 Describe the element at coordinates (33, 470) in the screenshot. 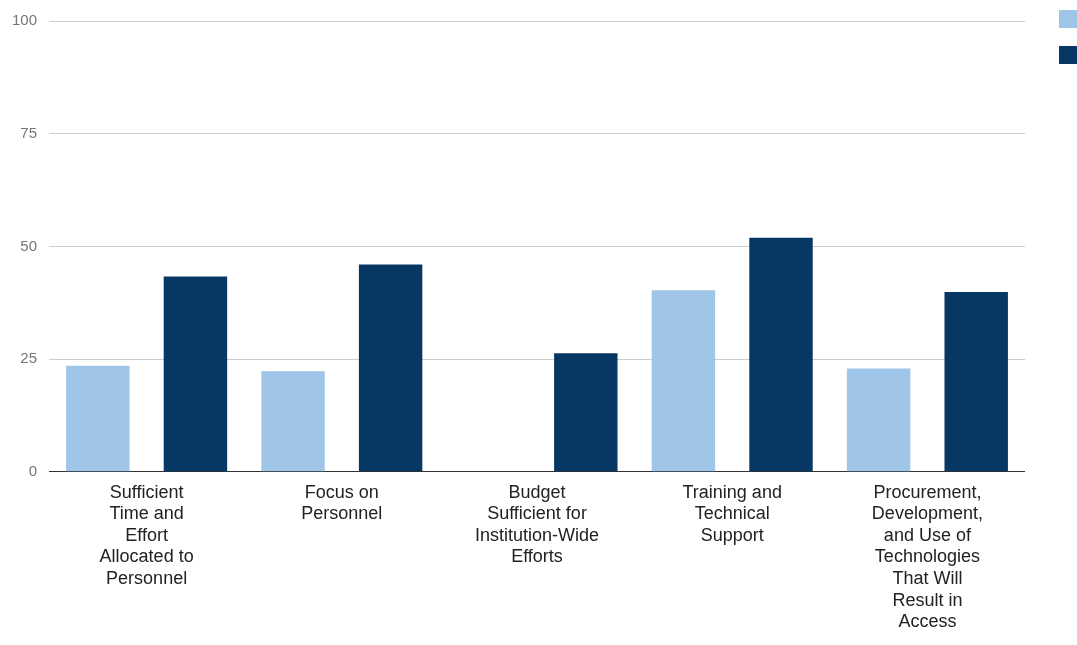

I see `y-tick-label: 0` at that location.